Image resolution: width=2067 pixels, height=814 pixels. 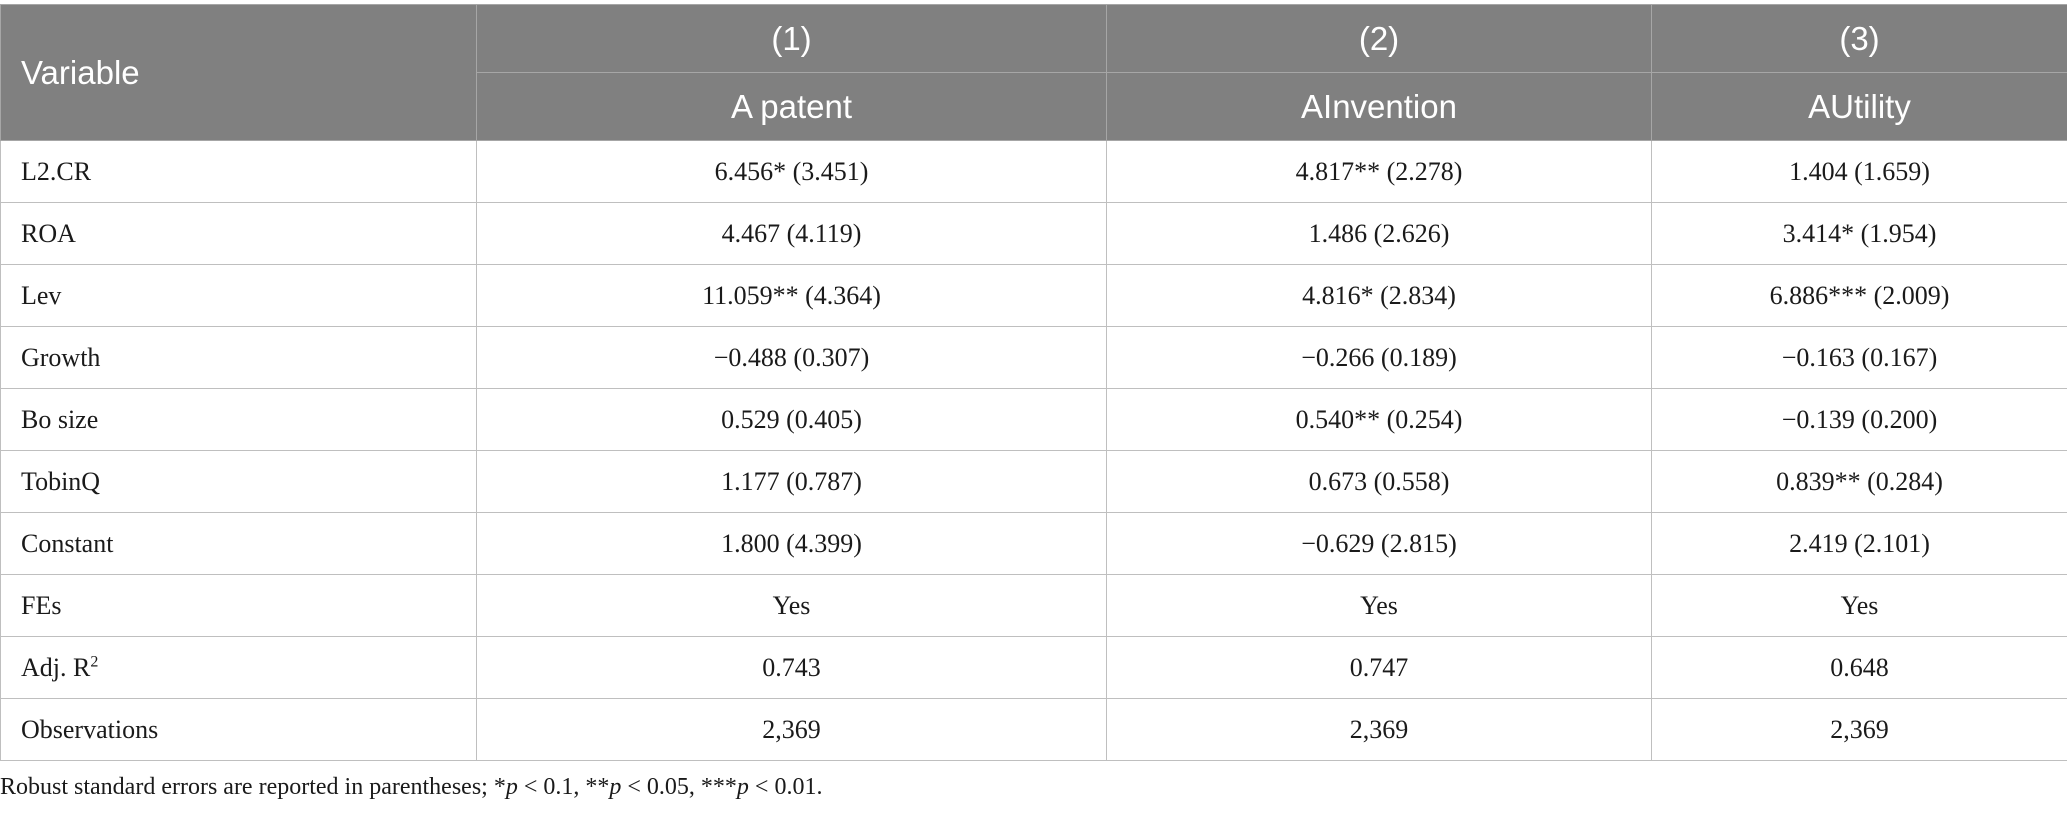 I want to click on table-cell: 6.456* (3.451), so click(x=791, y=171).